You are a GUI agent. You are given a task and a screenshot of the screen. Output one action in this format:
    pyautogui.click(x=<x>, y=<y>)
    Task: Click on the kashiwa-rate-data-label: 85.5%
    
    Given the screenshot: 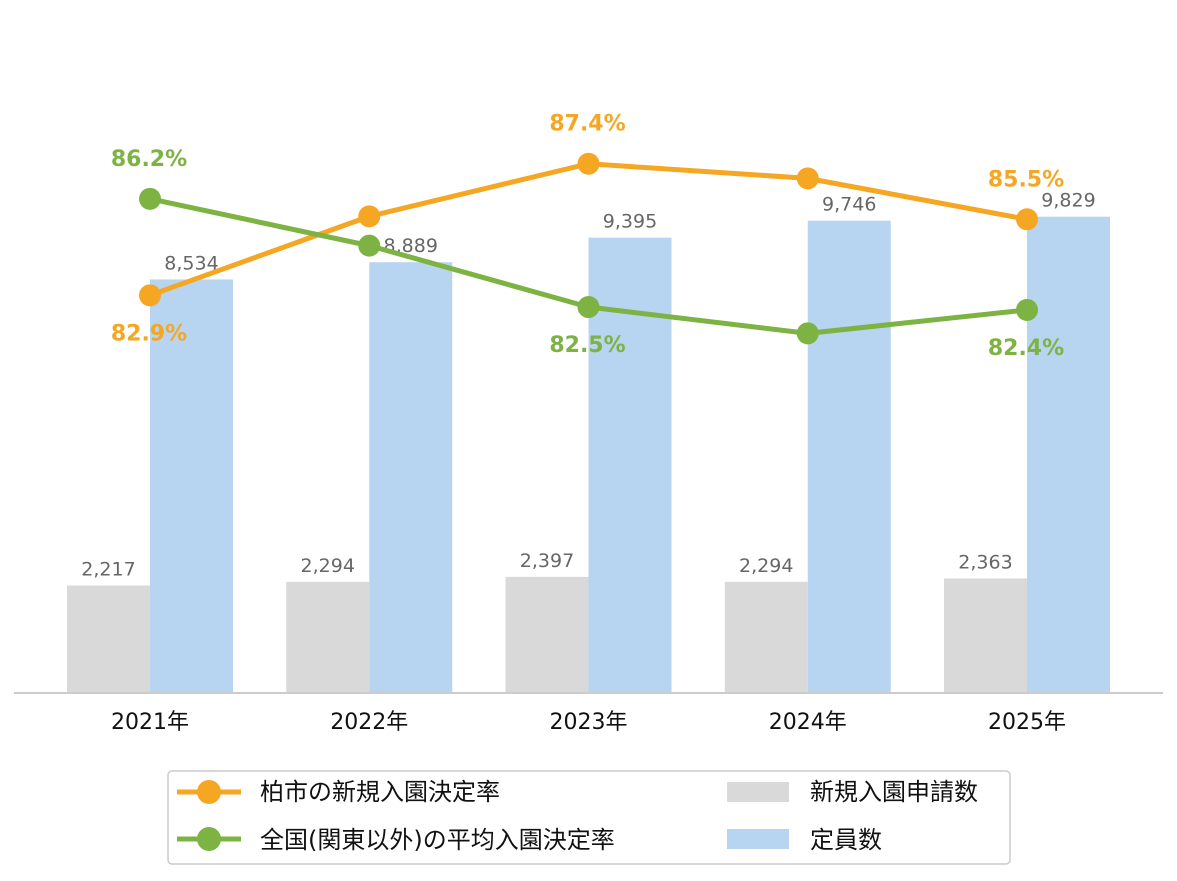 What is the action you would take?
    pyautogui.click(x=1026, y=179)
    